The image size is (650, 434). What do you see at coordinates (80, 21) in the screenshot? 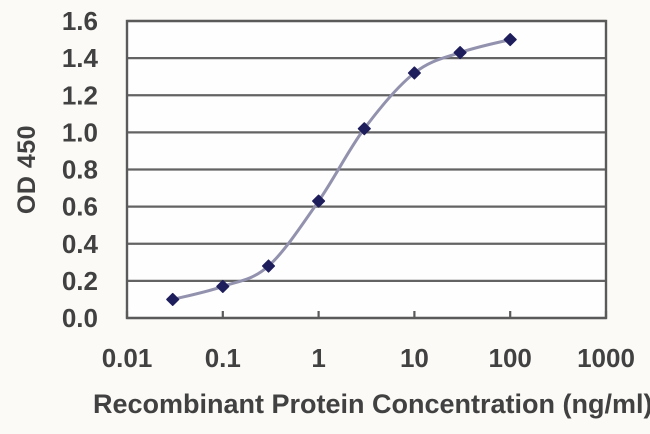
I see `y-tick-label: 1.6` at bounding box center [80, 21].